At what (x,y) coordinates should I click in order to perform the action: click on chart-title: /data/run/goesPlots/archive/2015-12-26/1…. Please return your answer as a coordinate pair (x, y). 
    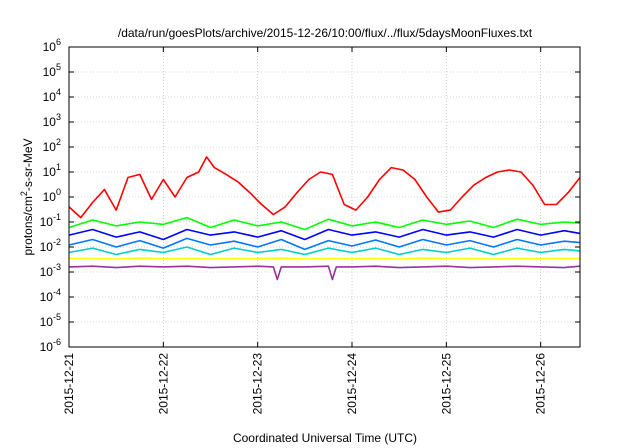
    Looking at the image, I should click on (325, 33).